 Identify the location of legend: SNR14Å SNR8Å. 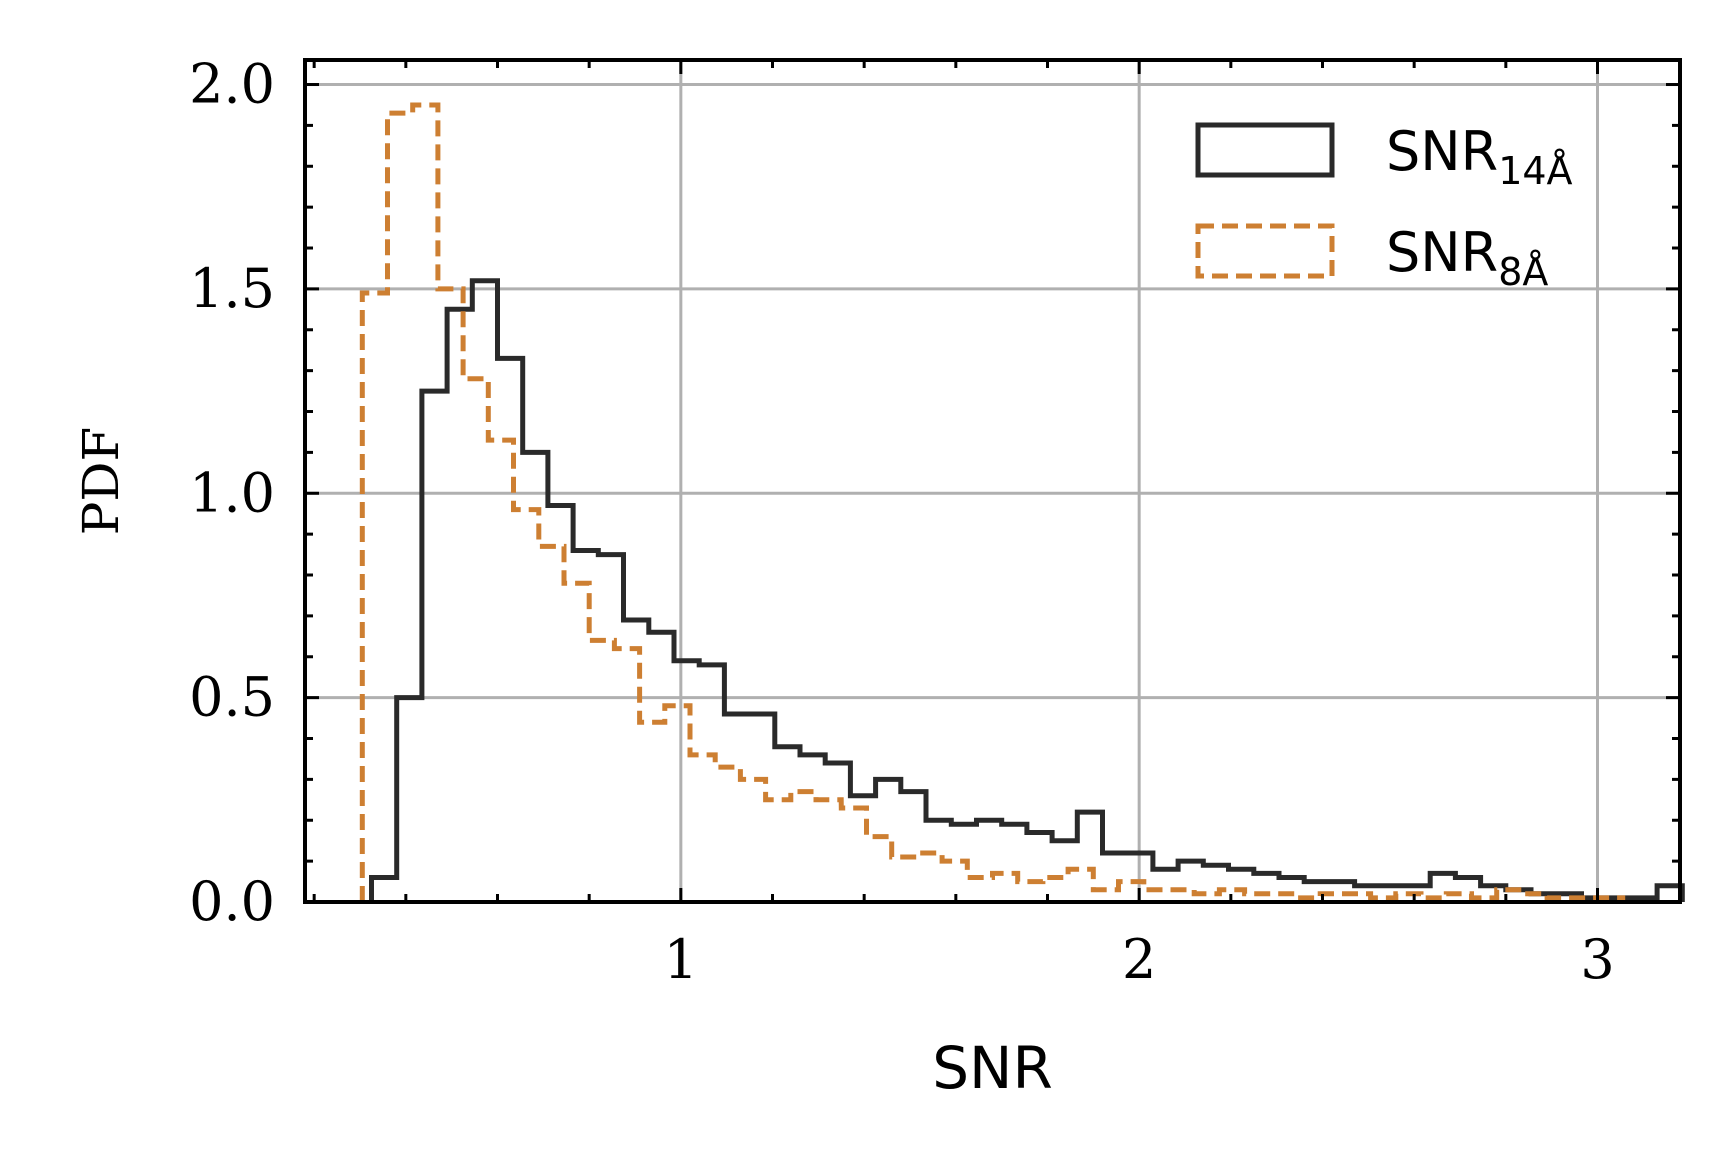
(1384, 207).